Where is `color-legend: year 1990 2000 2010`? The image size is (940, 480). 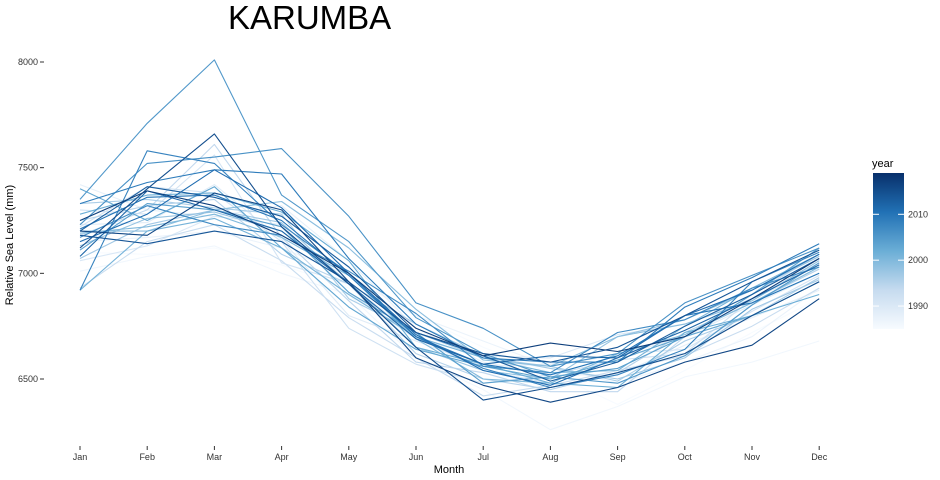
color-legend: year 1990 2000 2010 is located at coordinates (900, 243).